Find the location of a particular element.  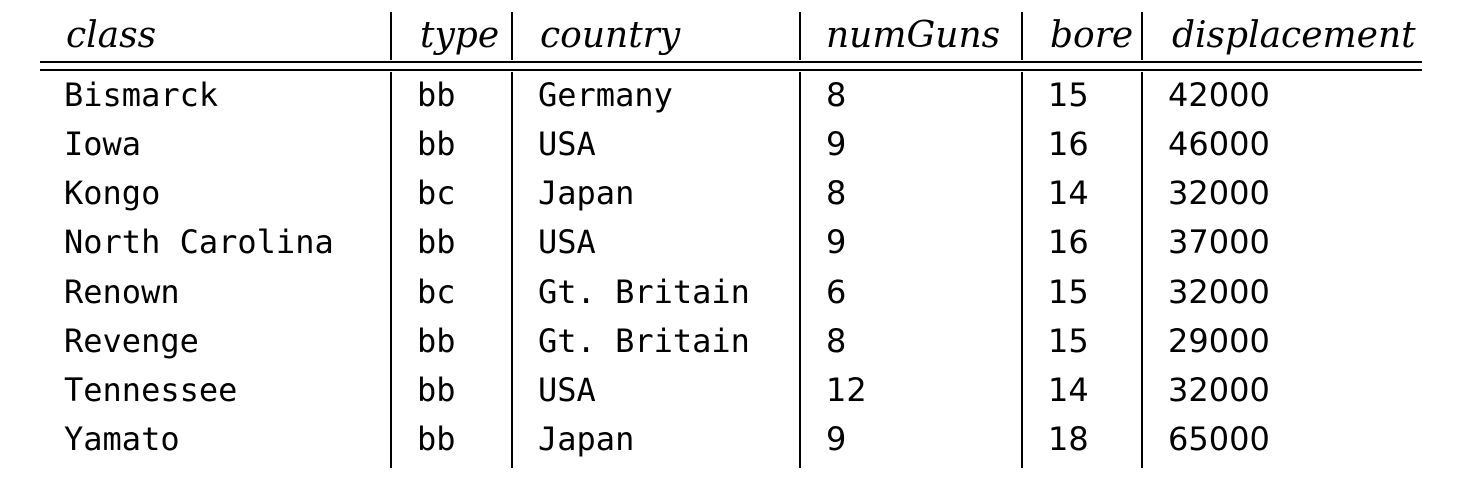

table-row: Bismarck bb Germany 8 15 42000 is located at coordinates (731, 95).